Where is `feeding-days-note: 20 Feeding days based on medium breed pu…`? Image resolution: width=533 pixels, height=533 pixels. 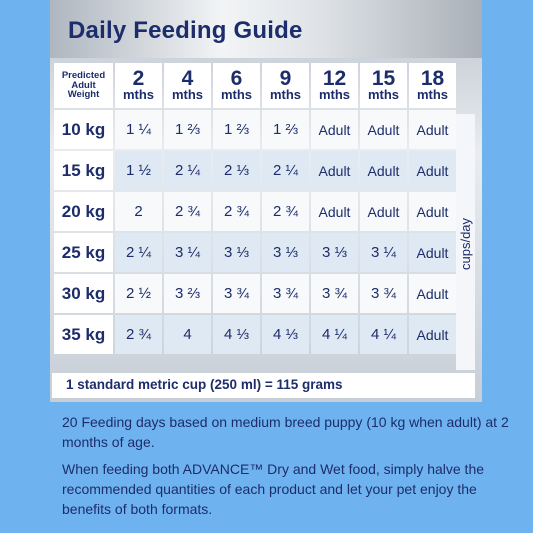
feeding-days-note: 20 Feeding days based on medium breed pu… is located at coordinates (285, 432).